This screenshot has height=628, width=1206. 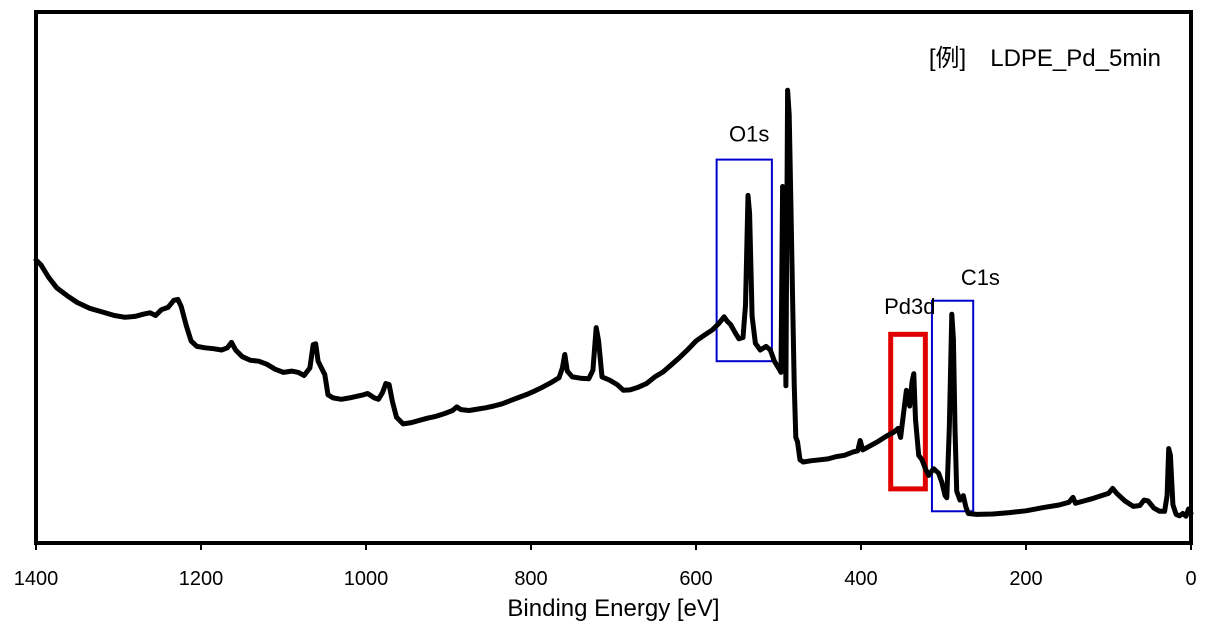 What do you see at coordinates (201, 579) in the screenshot?
I see `x-tick-label: 1200` at bounding box center [201, 579].